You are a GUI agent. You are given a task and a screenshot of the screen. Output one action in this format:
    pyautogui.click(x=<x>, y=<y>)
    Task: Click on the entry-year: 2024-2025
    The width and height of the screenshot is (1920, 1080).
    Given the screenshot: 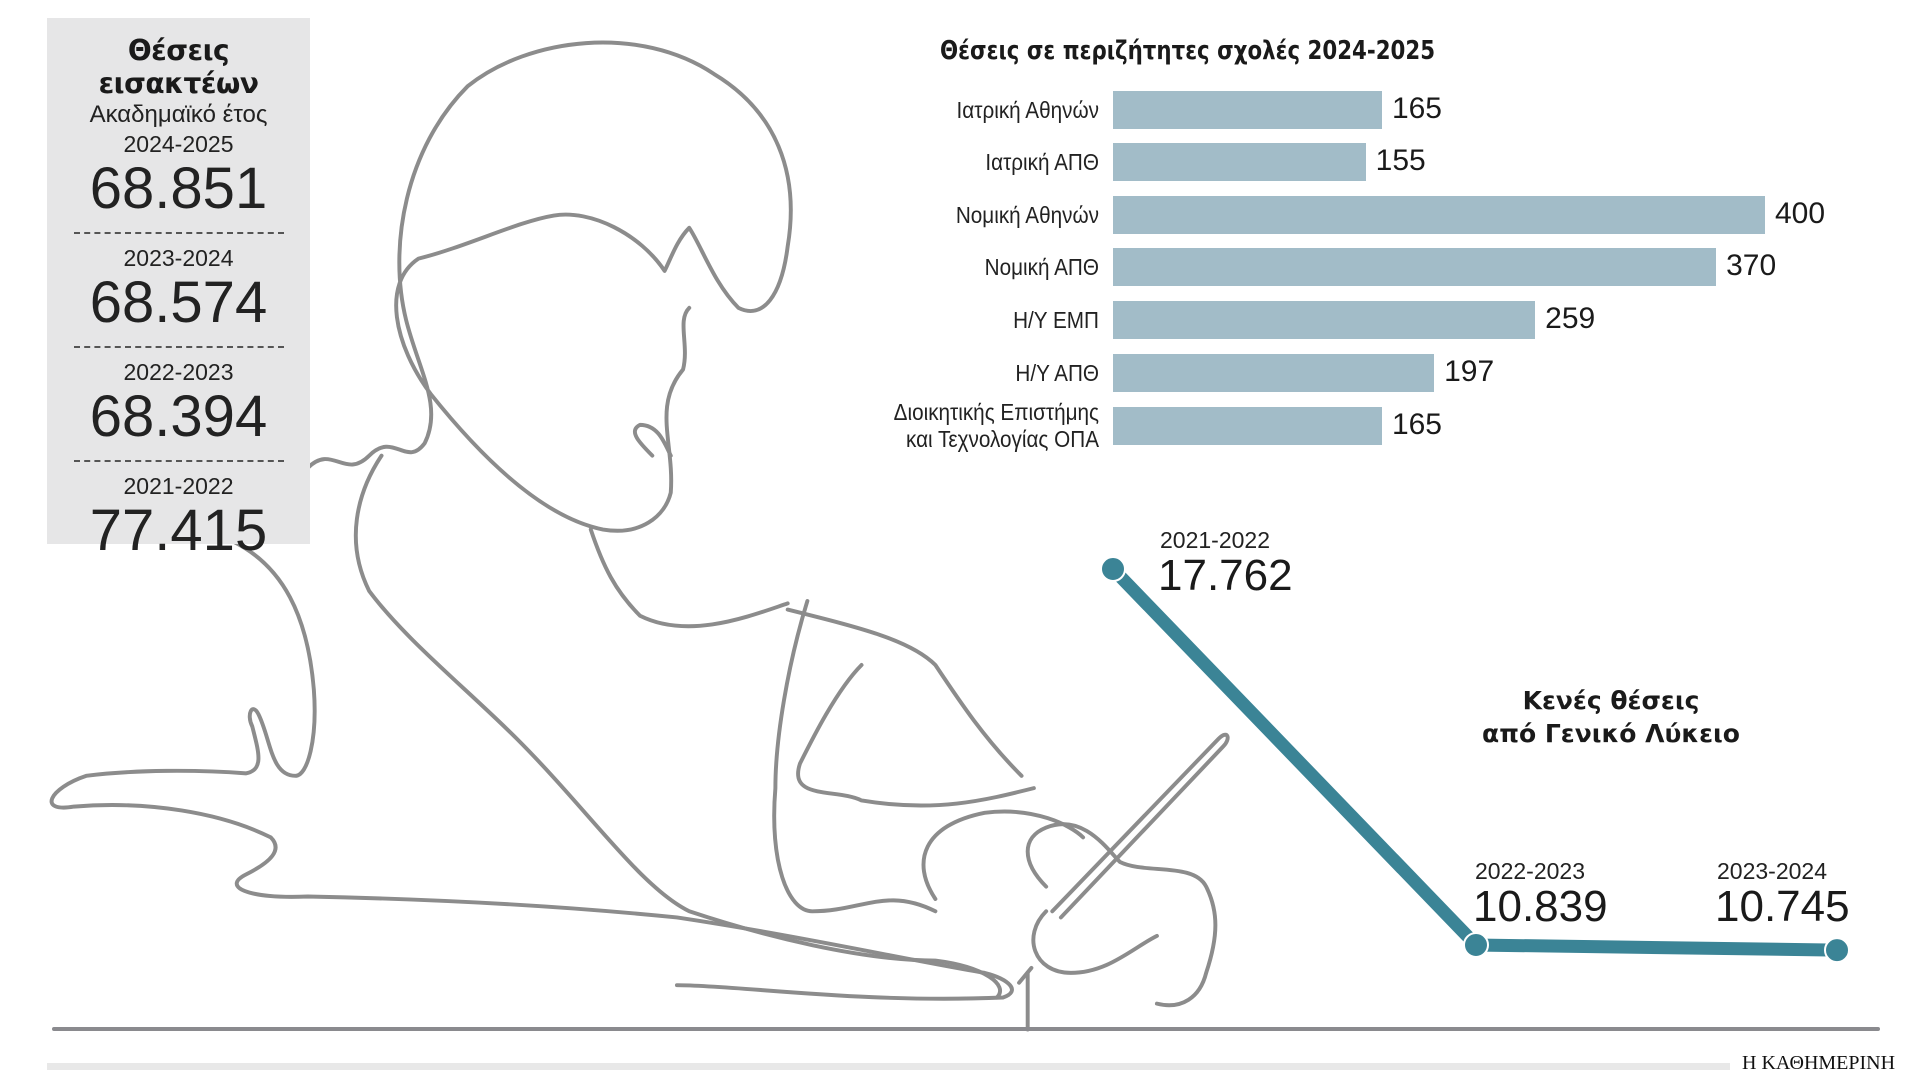 What is the action you would take?
    pyautogui.click(x=178, y=144)
    